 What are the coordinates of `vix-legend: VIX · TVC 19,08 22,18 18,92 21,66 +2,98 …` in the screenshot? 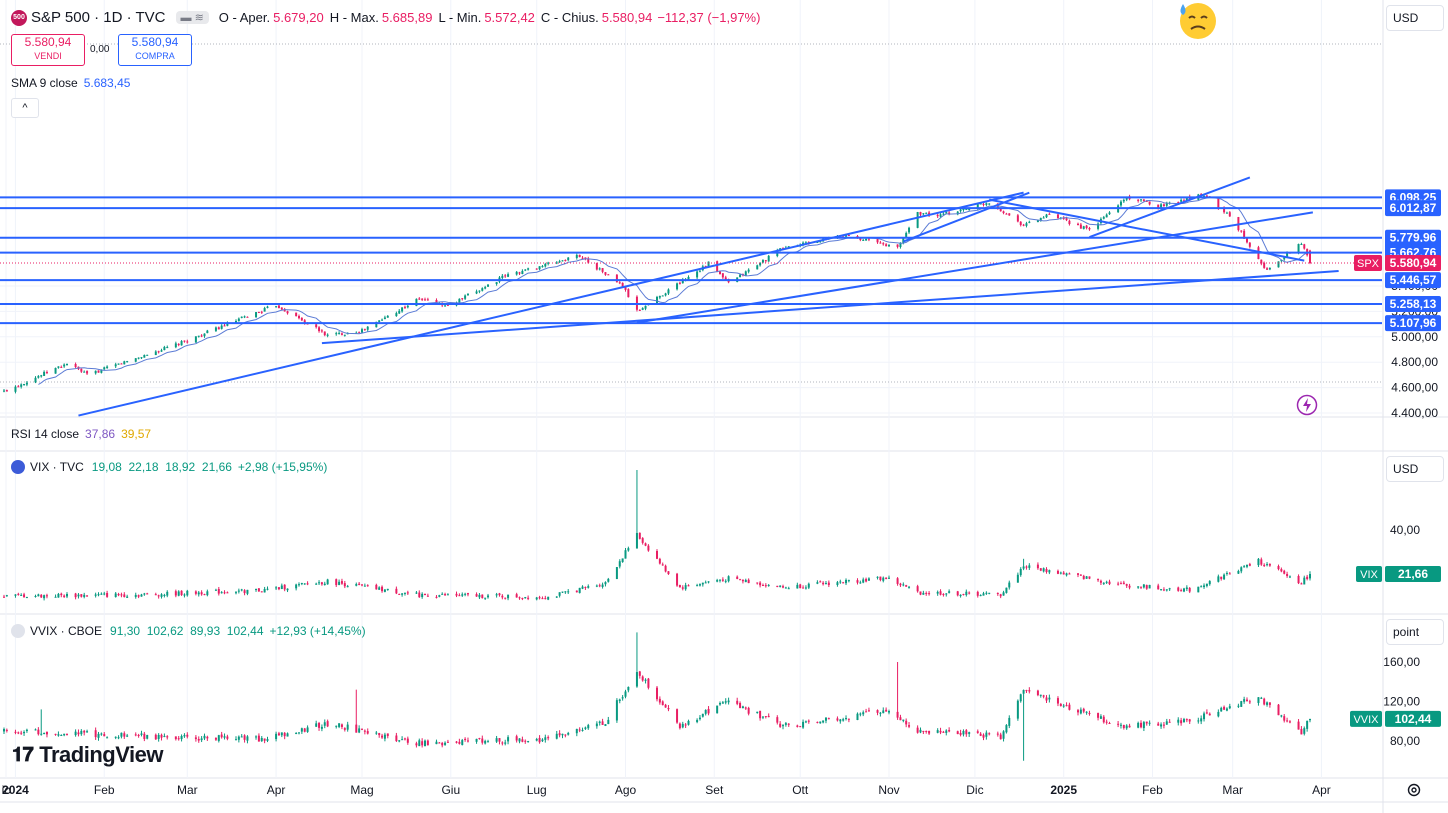 It's located at (169, 467).